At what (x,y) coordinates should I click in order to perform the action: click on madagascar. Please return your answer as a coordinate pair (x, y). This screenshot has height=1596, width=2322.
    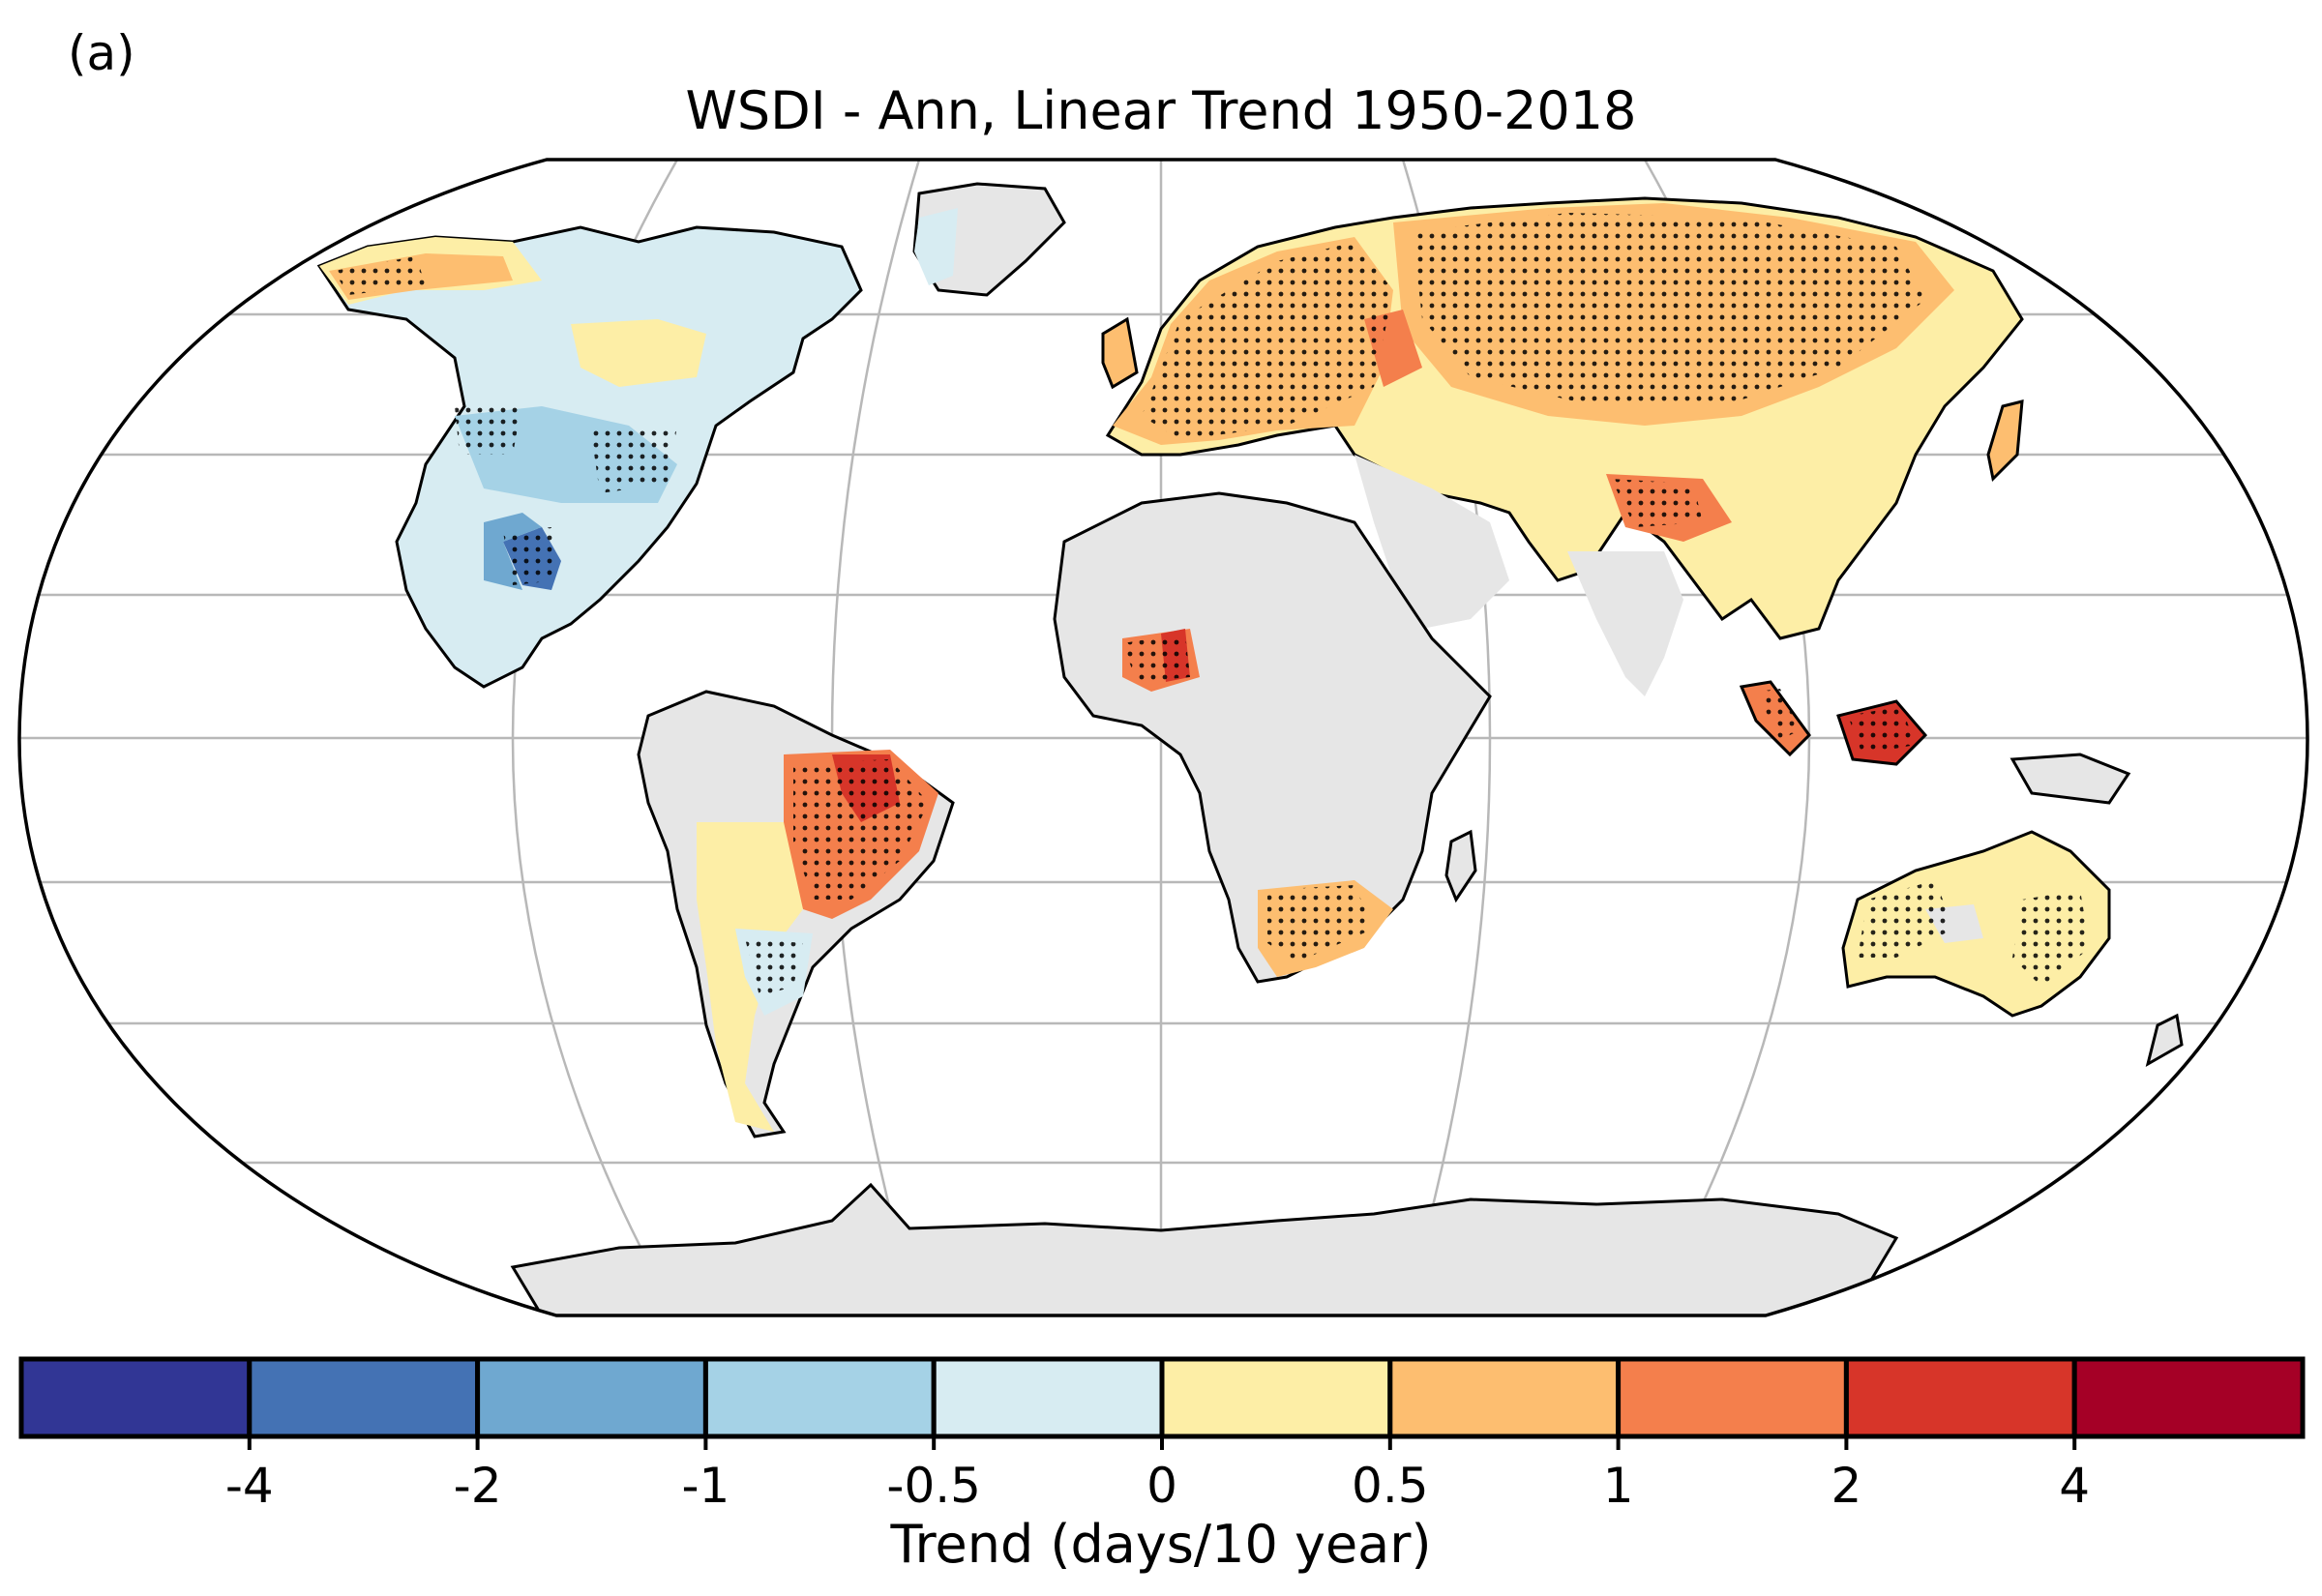
    Looking at the image, I should click on (1460, 866).